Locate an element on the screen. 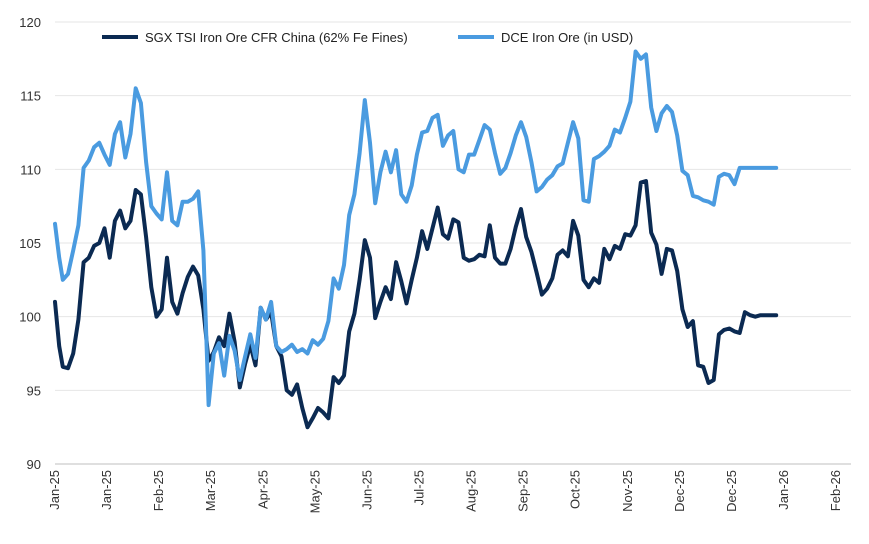 The width and height of the screenshot is (869, 544). y-tick-label: 105 is located at coordinates (30, 243).